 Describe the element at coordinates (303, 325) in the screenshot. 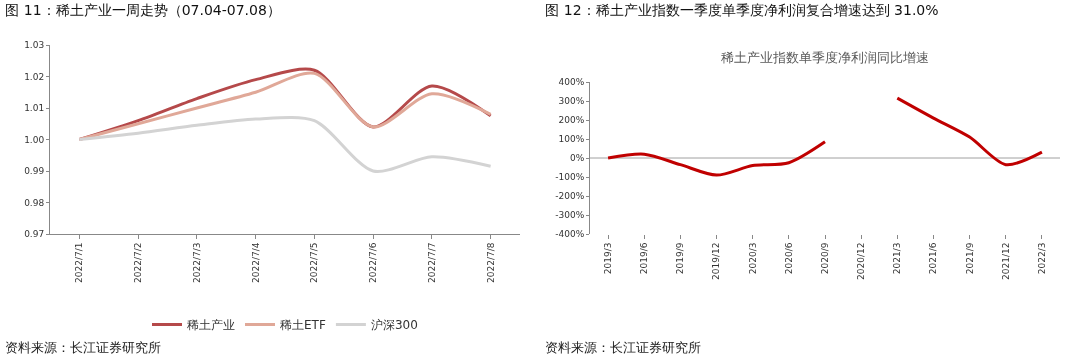

I see `legend-label: 稀土ETF` at that location.